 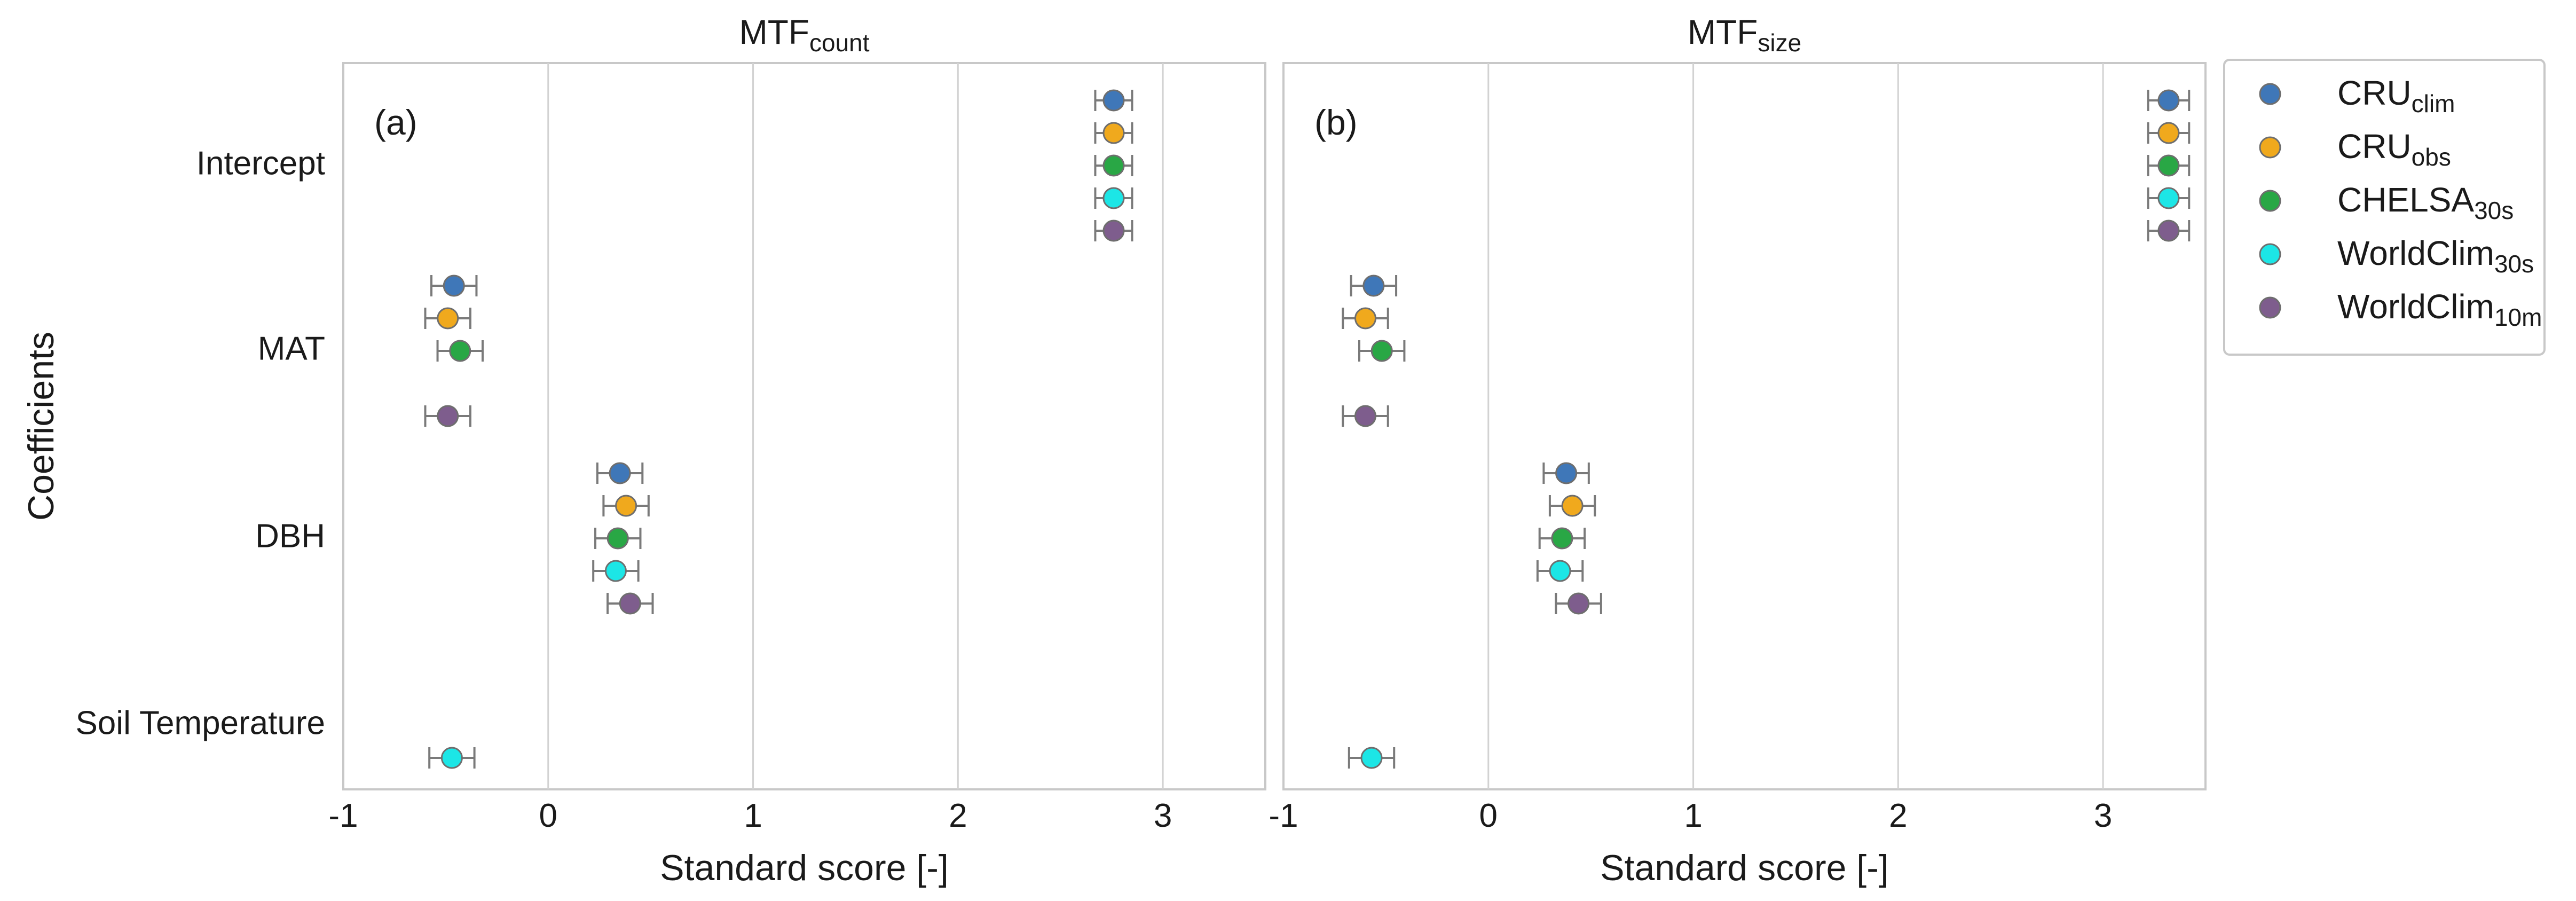 I want to click on legend-item: CRUclim, so click(x=2357, y=95).